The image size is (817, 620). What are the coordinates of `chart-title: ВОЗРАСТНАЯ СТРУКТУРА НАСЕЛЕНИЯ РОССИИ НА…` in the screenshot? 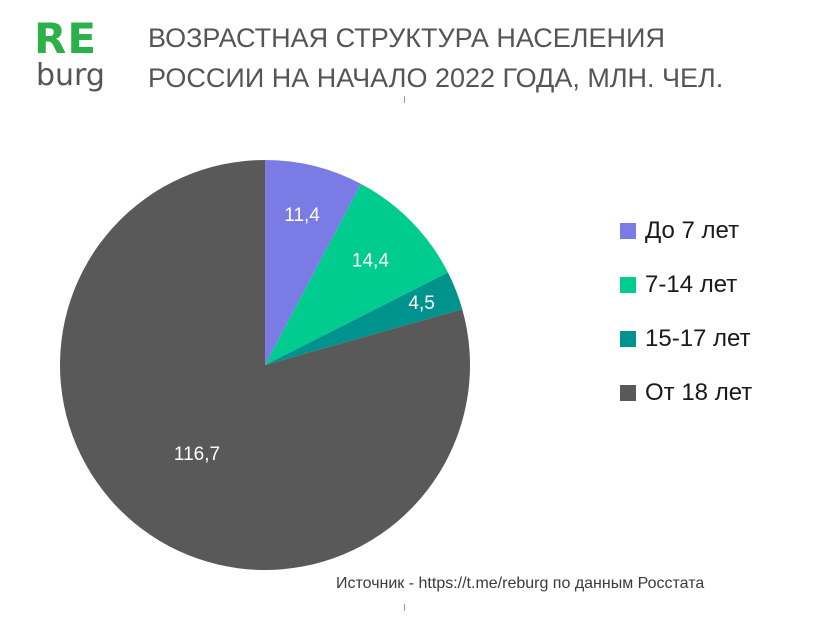 It's located at (473, 58).